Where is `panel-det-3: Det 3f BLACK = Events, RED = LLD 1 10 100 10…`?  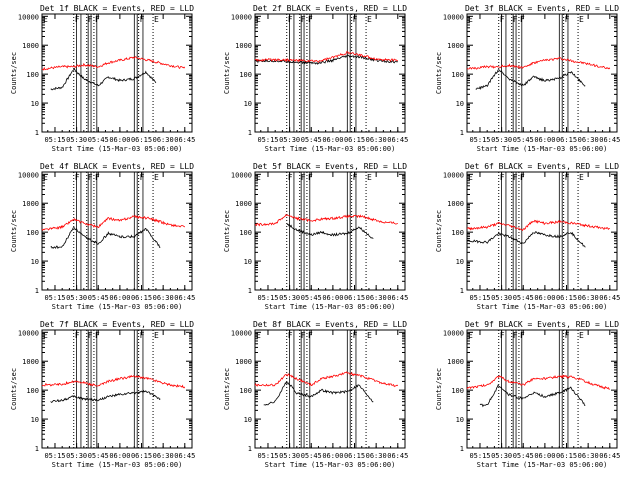
panel-det-3: Det 3f BLACK = Events, RED = LLD 1 10 100 10… is located at coordinates (527, 78).